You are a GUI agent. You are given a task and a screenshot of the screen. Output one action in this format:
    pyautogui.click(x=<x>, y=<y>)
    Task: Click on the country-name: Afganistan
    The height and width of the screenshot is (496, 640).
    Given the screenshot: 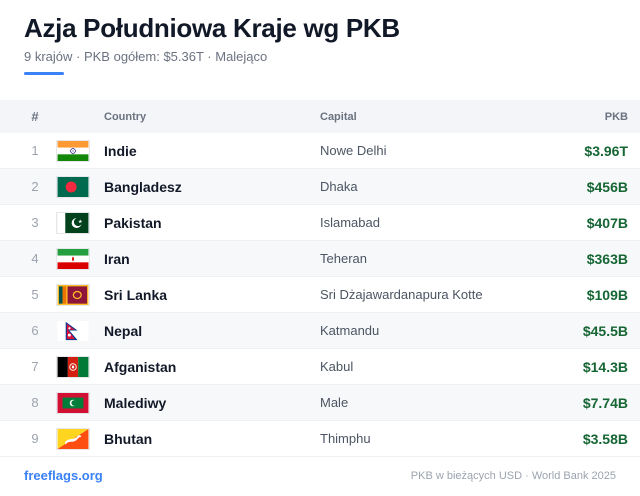 What is the action you would take?
    pyautogui.click(x=140, y=366)
    